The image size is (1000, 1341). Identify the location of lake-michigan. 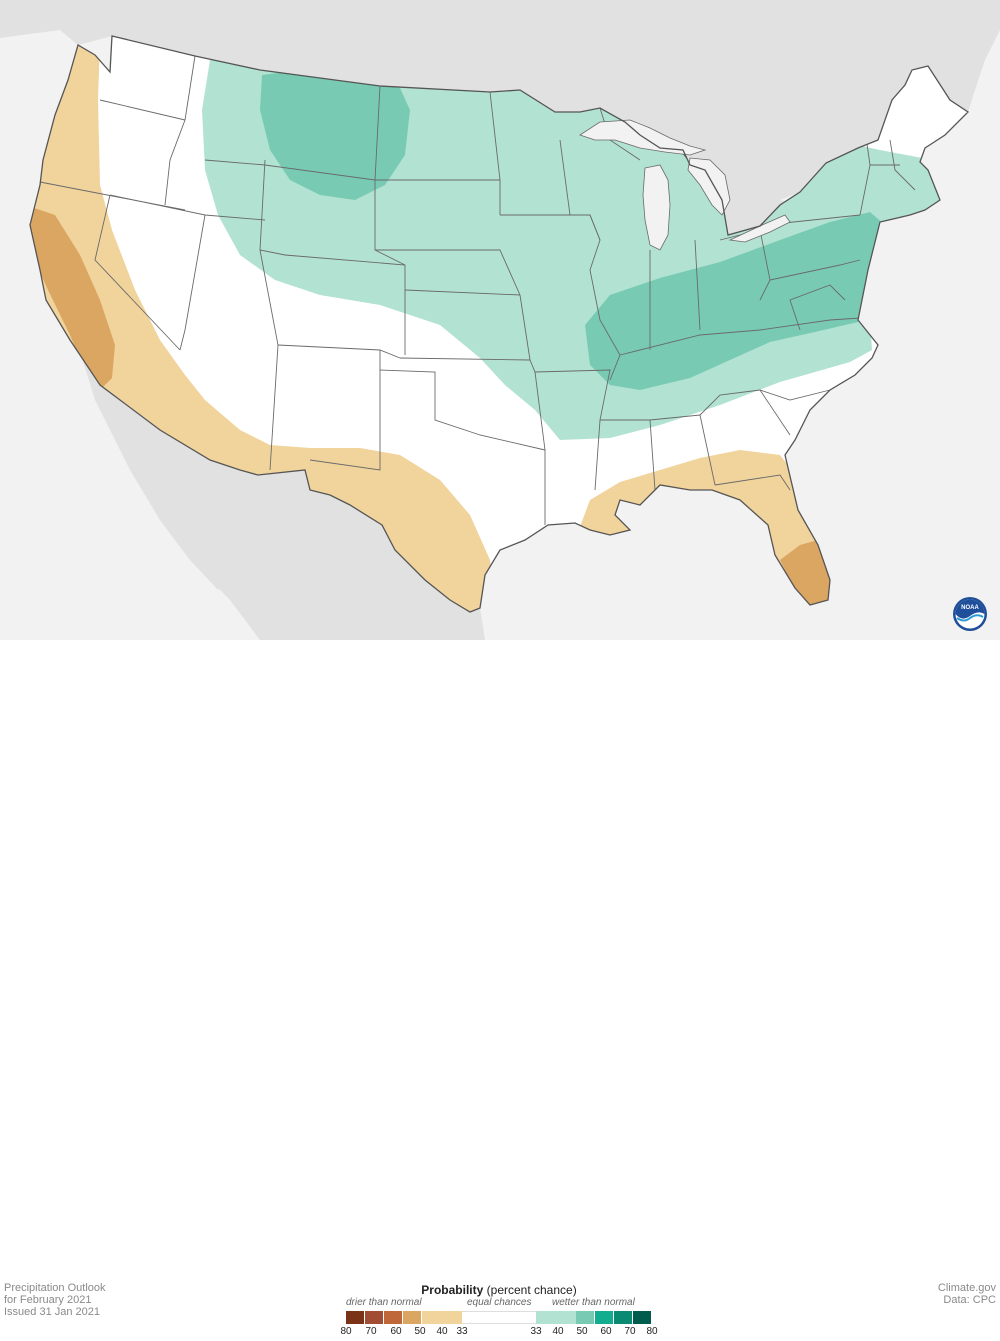
(656, 207).